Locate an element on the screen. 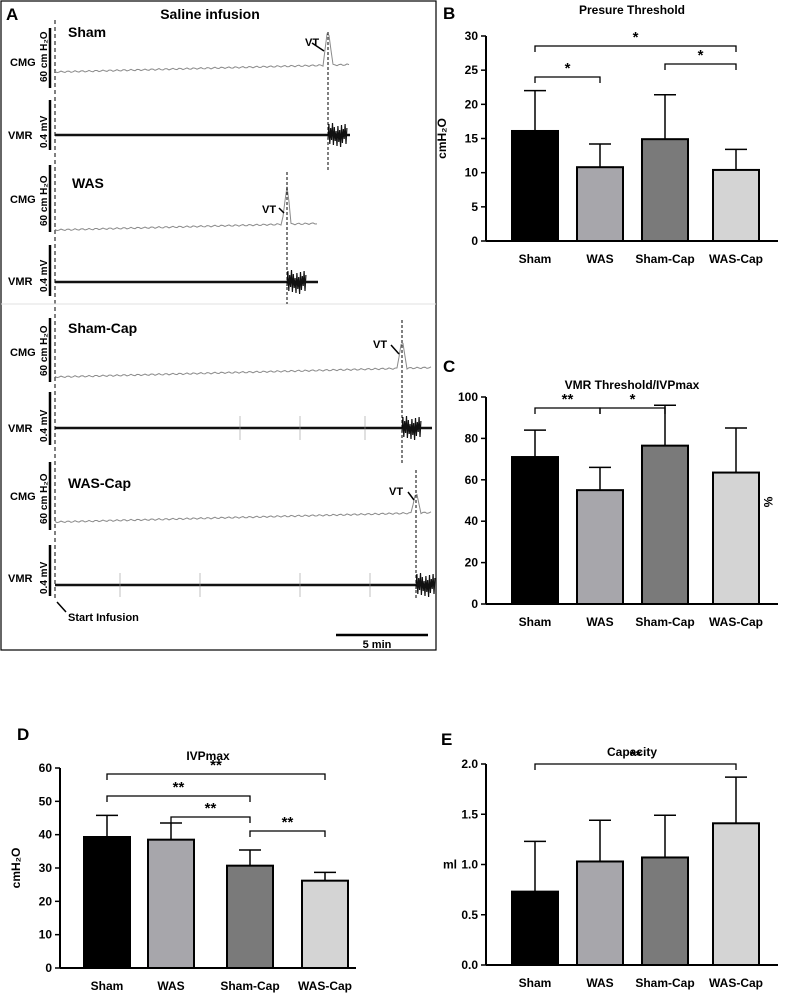 Image resolution: width=800 pixels, height=996 pixels. category-label-b-0: Sham is located at coordinates (535, 259).